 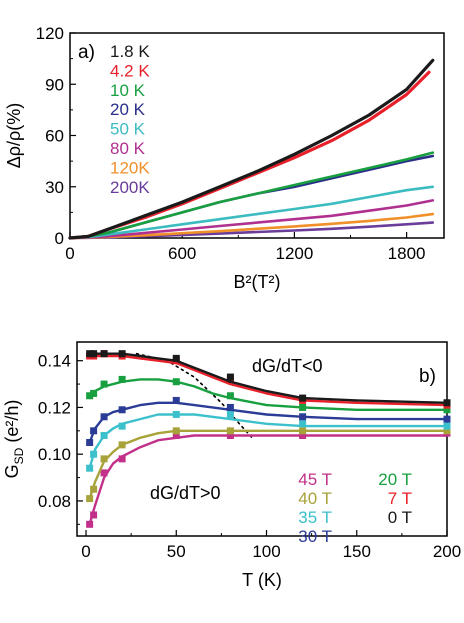 What do you see at coordinates (54, 136) in the screenshot?
I see `panel-a-y-tick-label: 60` at bounding box center [54, 136].